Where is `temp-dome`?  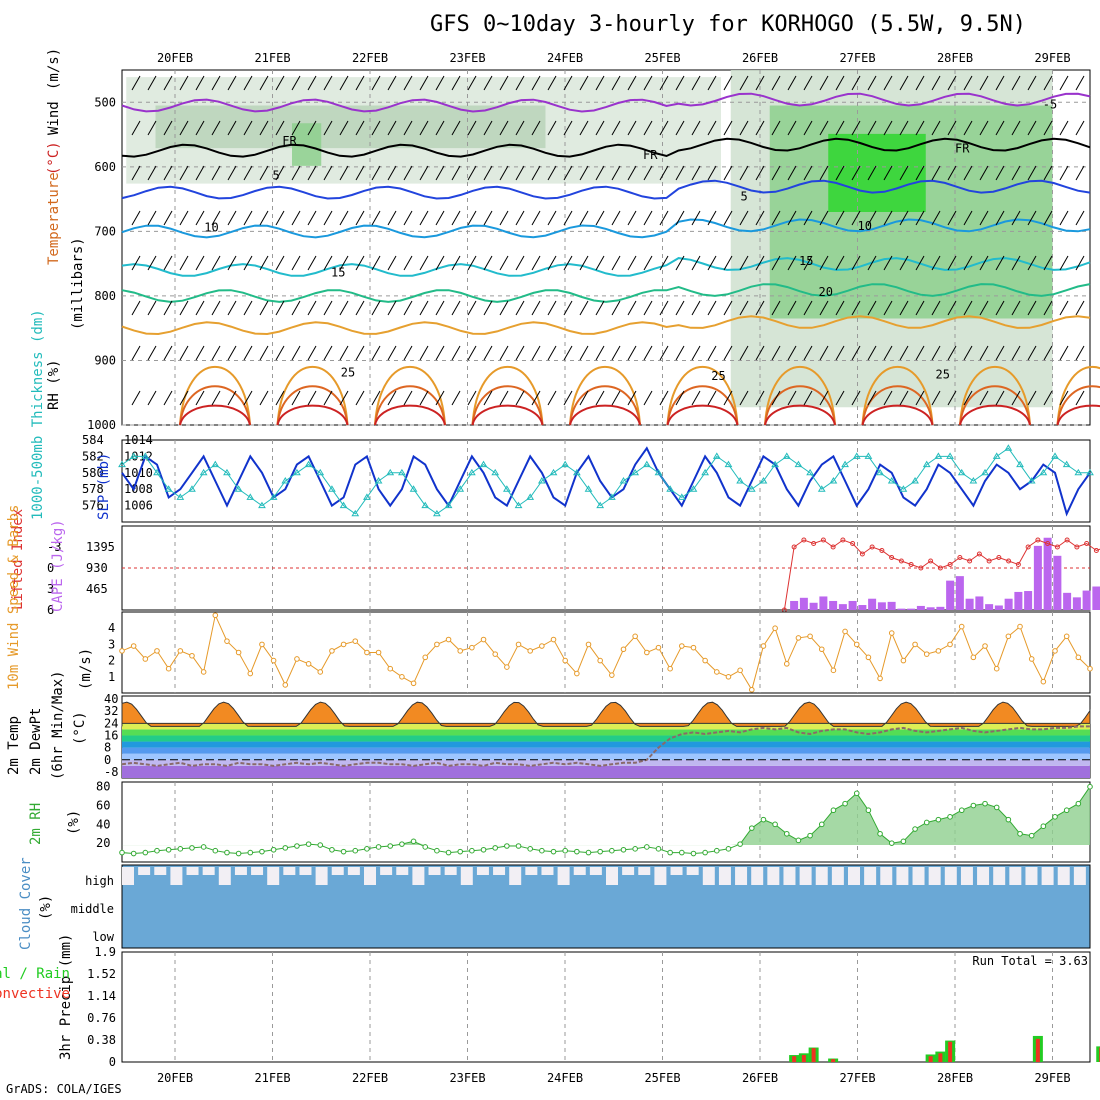 temp-dome is located at coordinates (606, 714).